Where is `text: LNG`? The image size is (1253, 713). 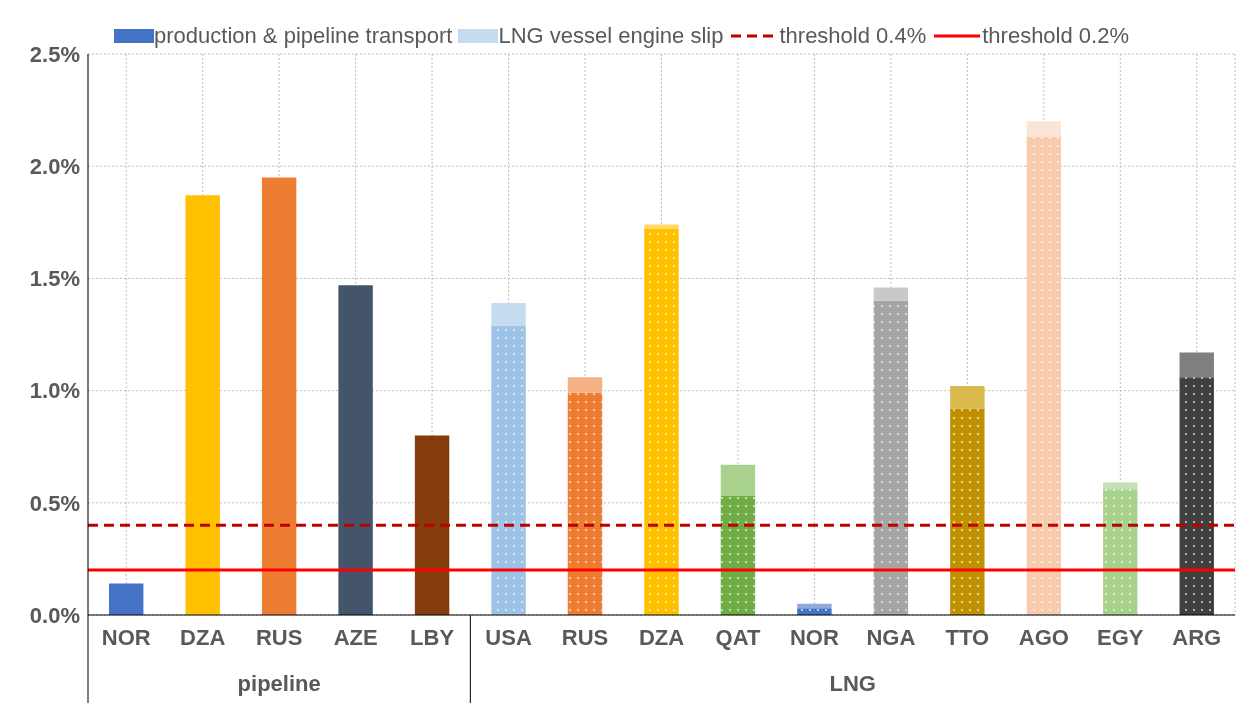
text: LNG is located at coordinates (852, 683).